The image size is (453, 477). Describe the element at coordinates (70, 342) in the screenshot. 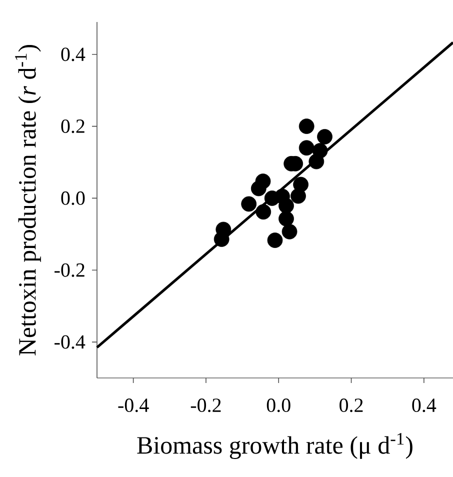

I see `y-tick-label: -0.4` at that location.